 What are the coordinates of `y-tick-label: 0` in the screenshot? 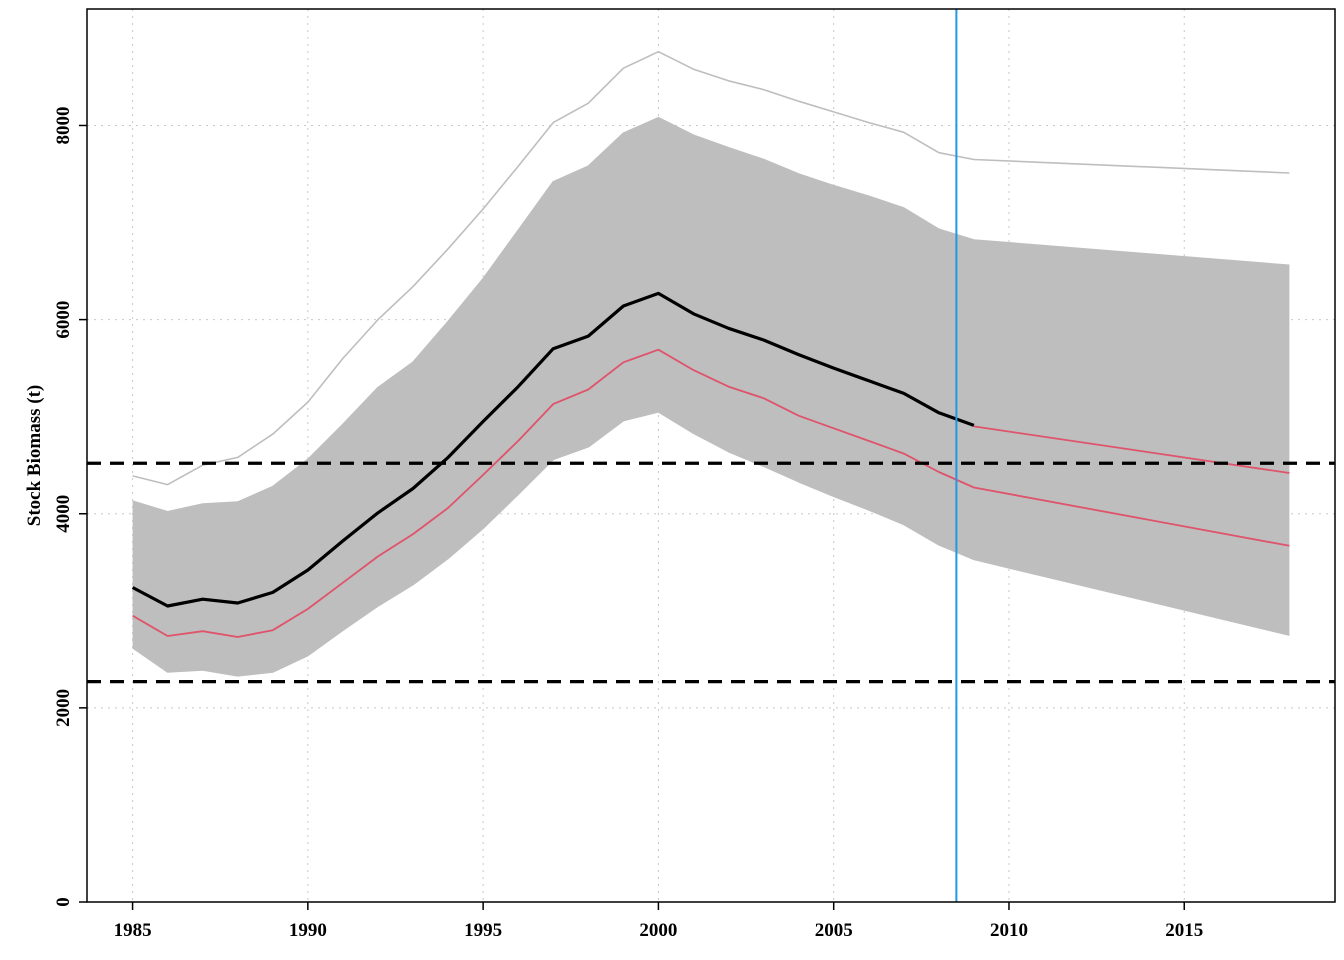 It's located at (63, 902).